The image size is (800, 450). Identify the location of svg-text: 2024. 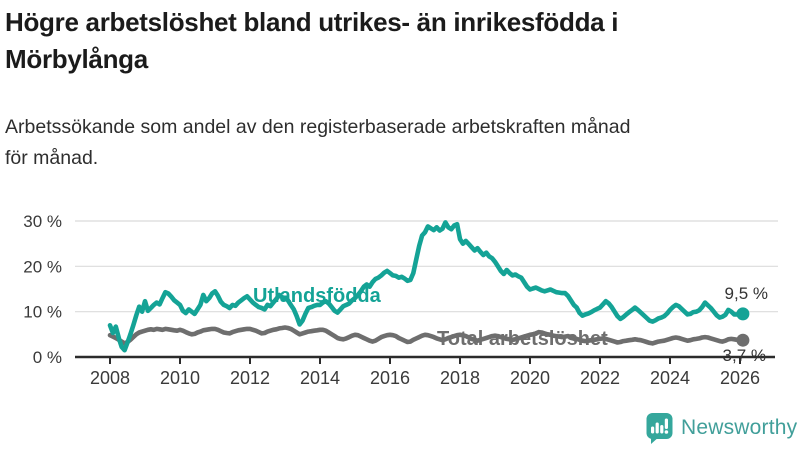
(670, 378).